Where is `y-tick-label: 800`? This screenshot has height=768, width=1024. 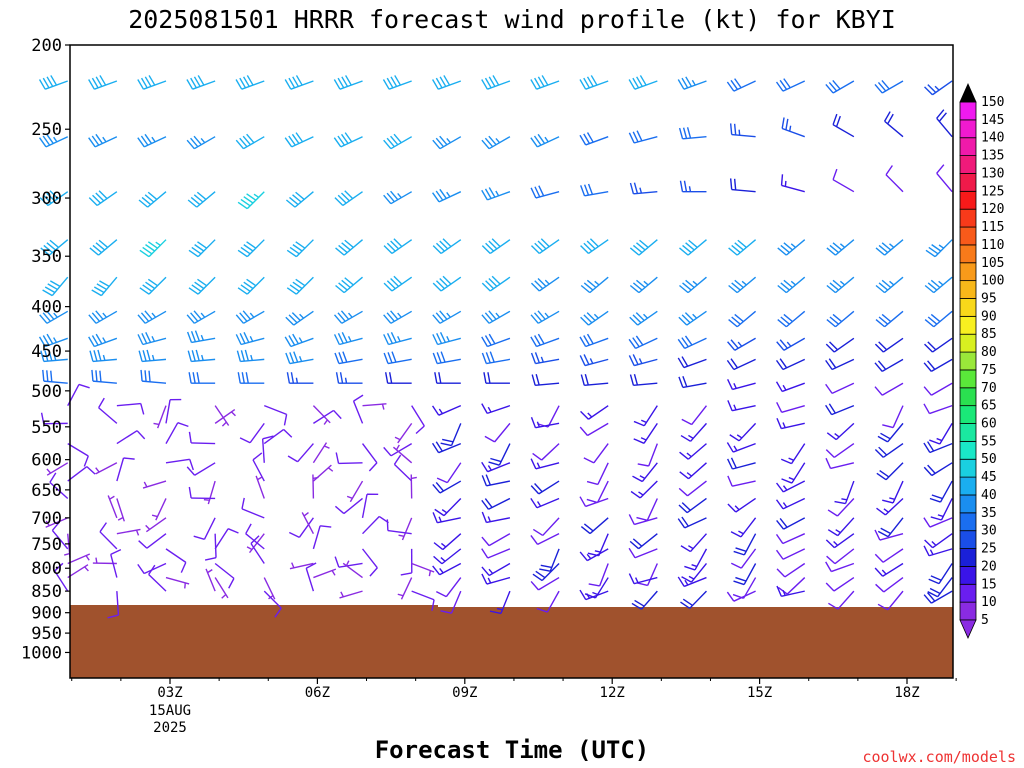 y-tick-label: 800 is located at coordinates (46, 569).